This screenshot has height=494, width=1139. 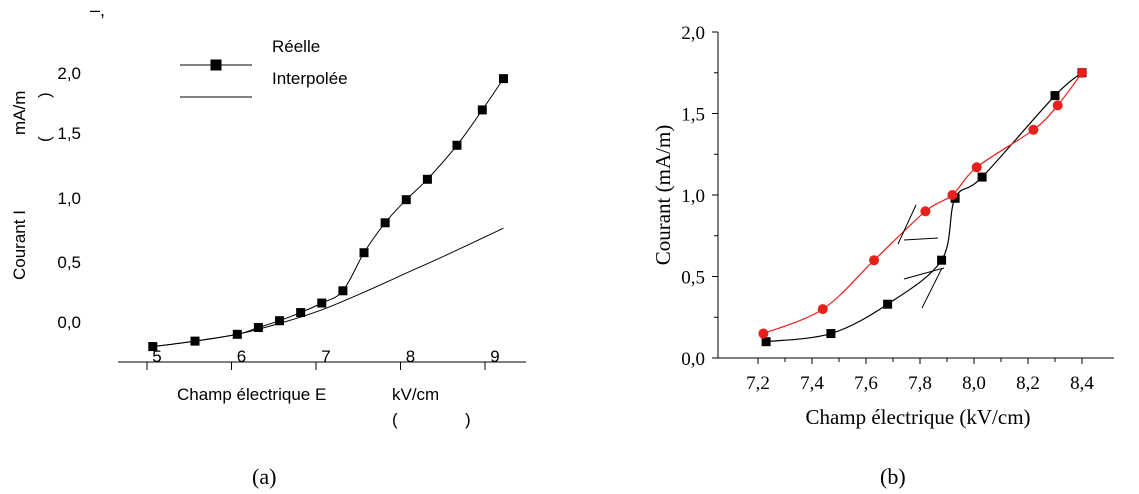 What do you see at coordinates (97, 10) in the screenshot?
I see `stray-mark: –,` at bounding box center [97, 10].